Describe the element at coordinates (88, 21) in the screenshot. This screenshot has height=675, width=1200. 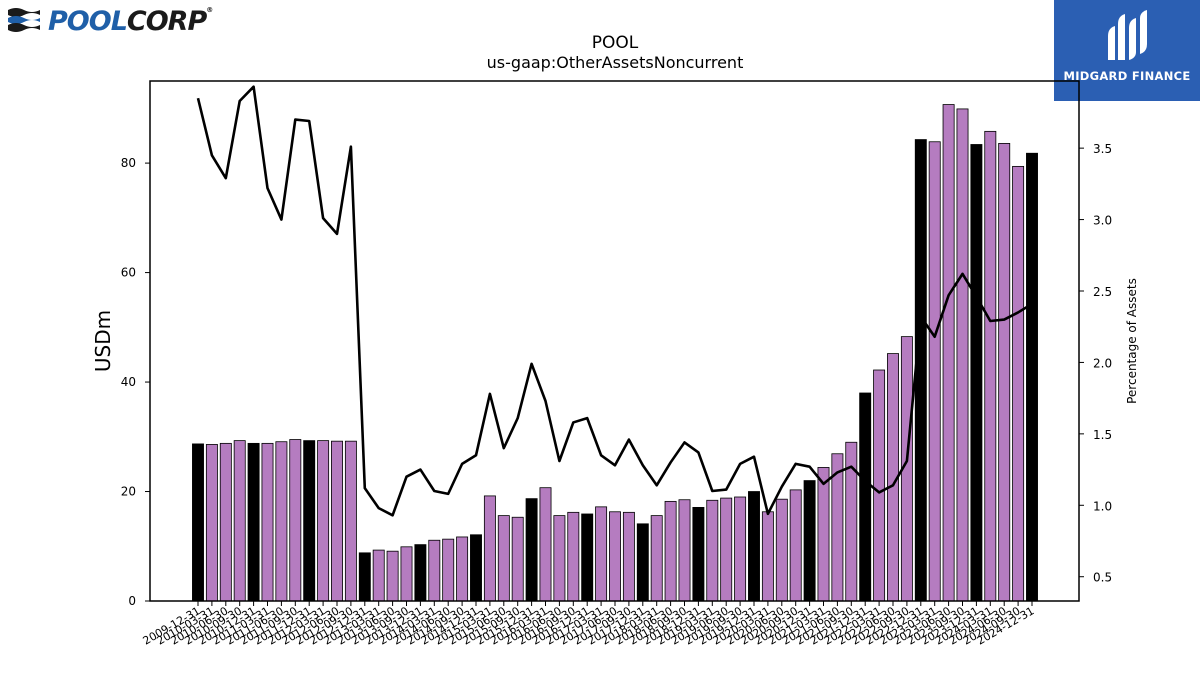
I see `logo-pool-text: POOL` at that location.